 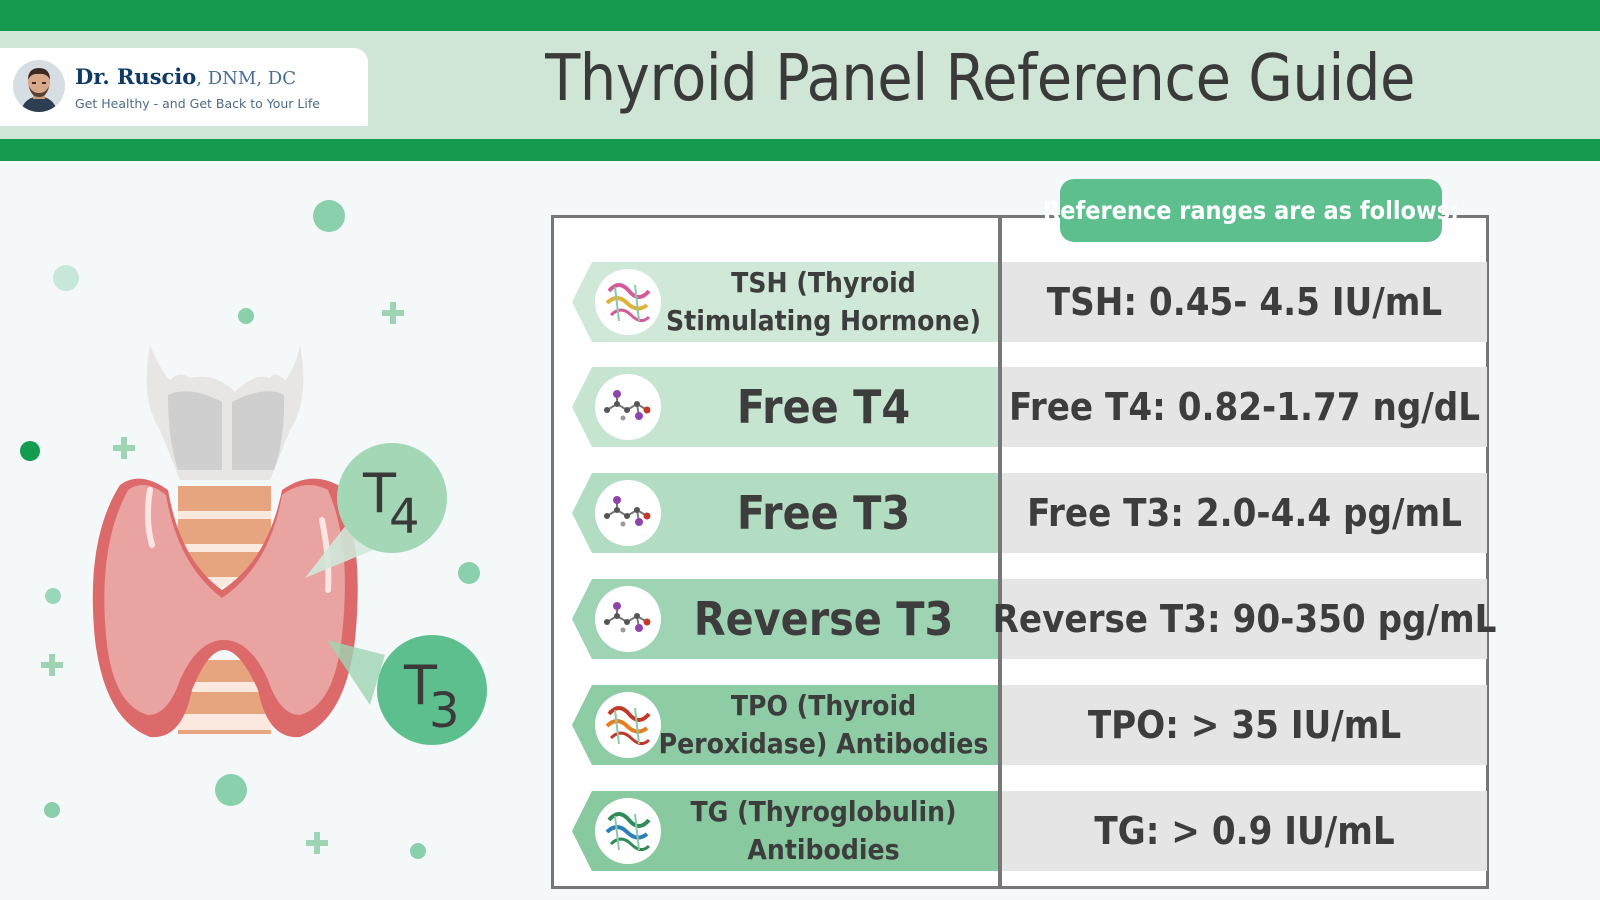 What do you see at coordinates (823, 513) in the screenshot?
I see `row-label-text: Free T3` at bounding box center [823, 513].